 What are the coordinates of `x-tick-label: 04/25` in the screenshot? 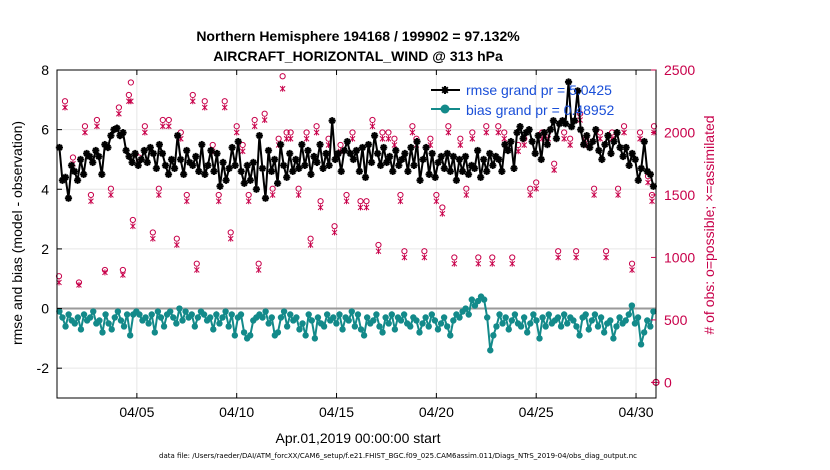 It's located at (536, 412).